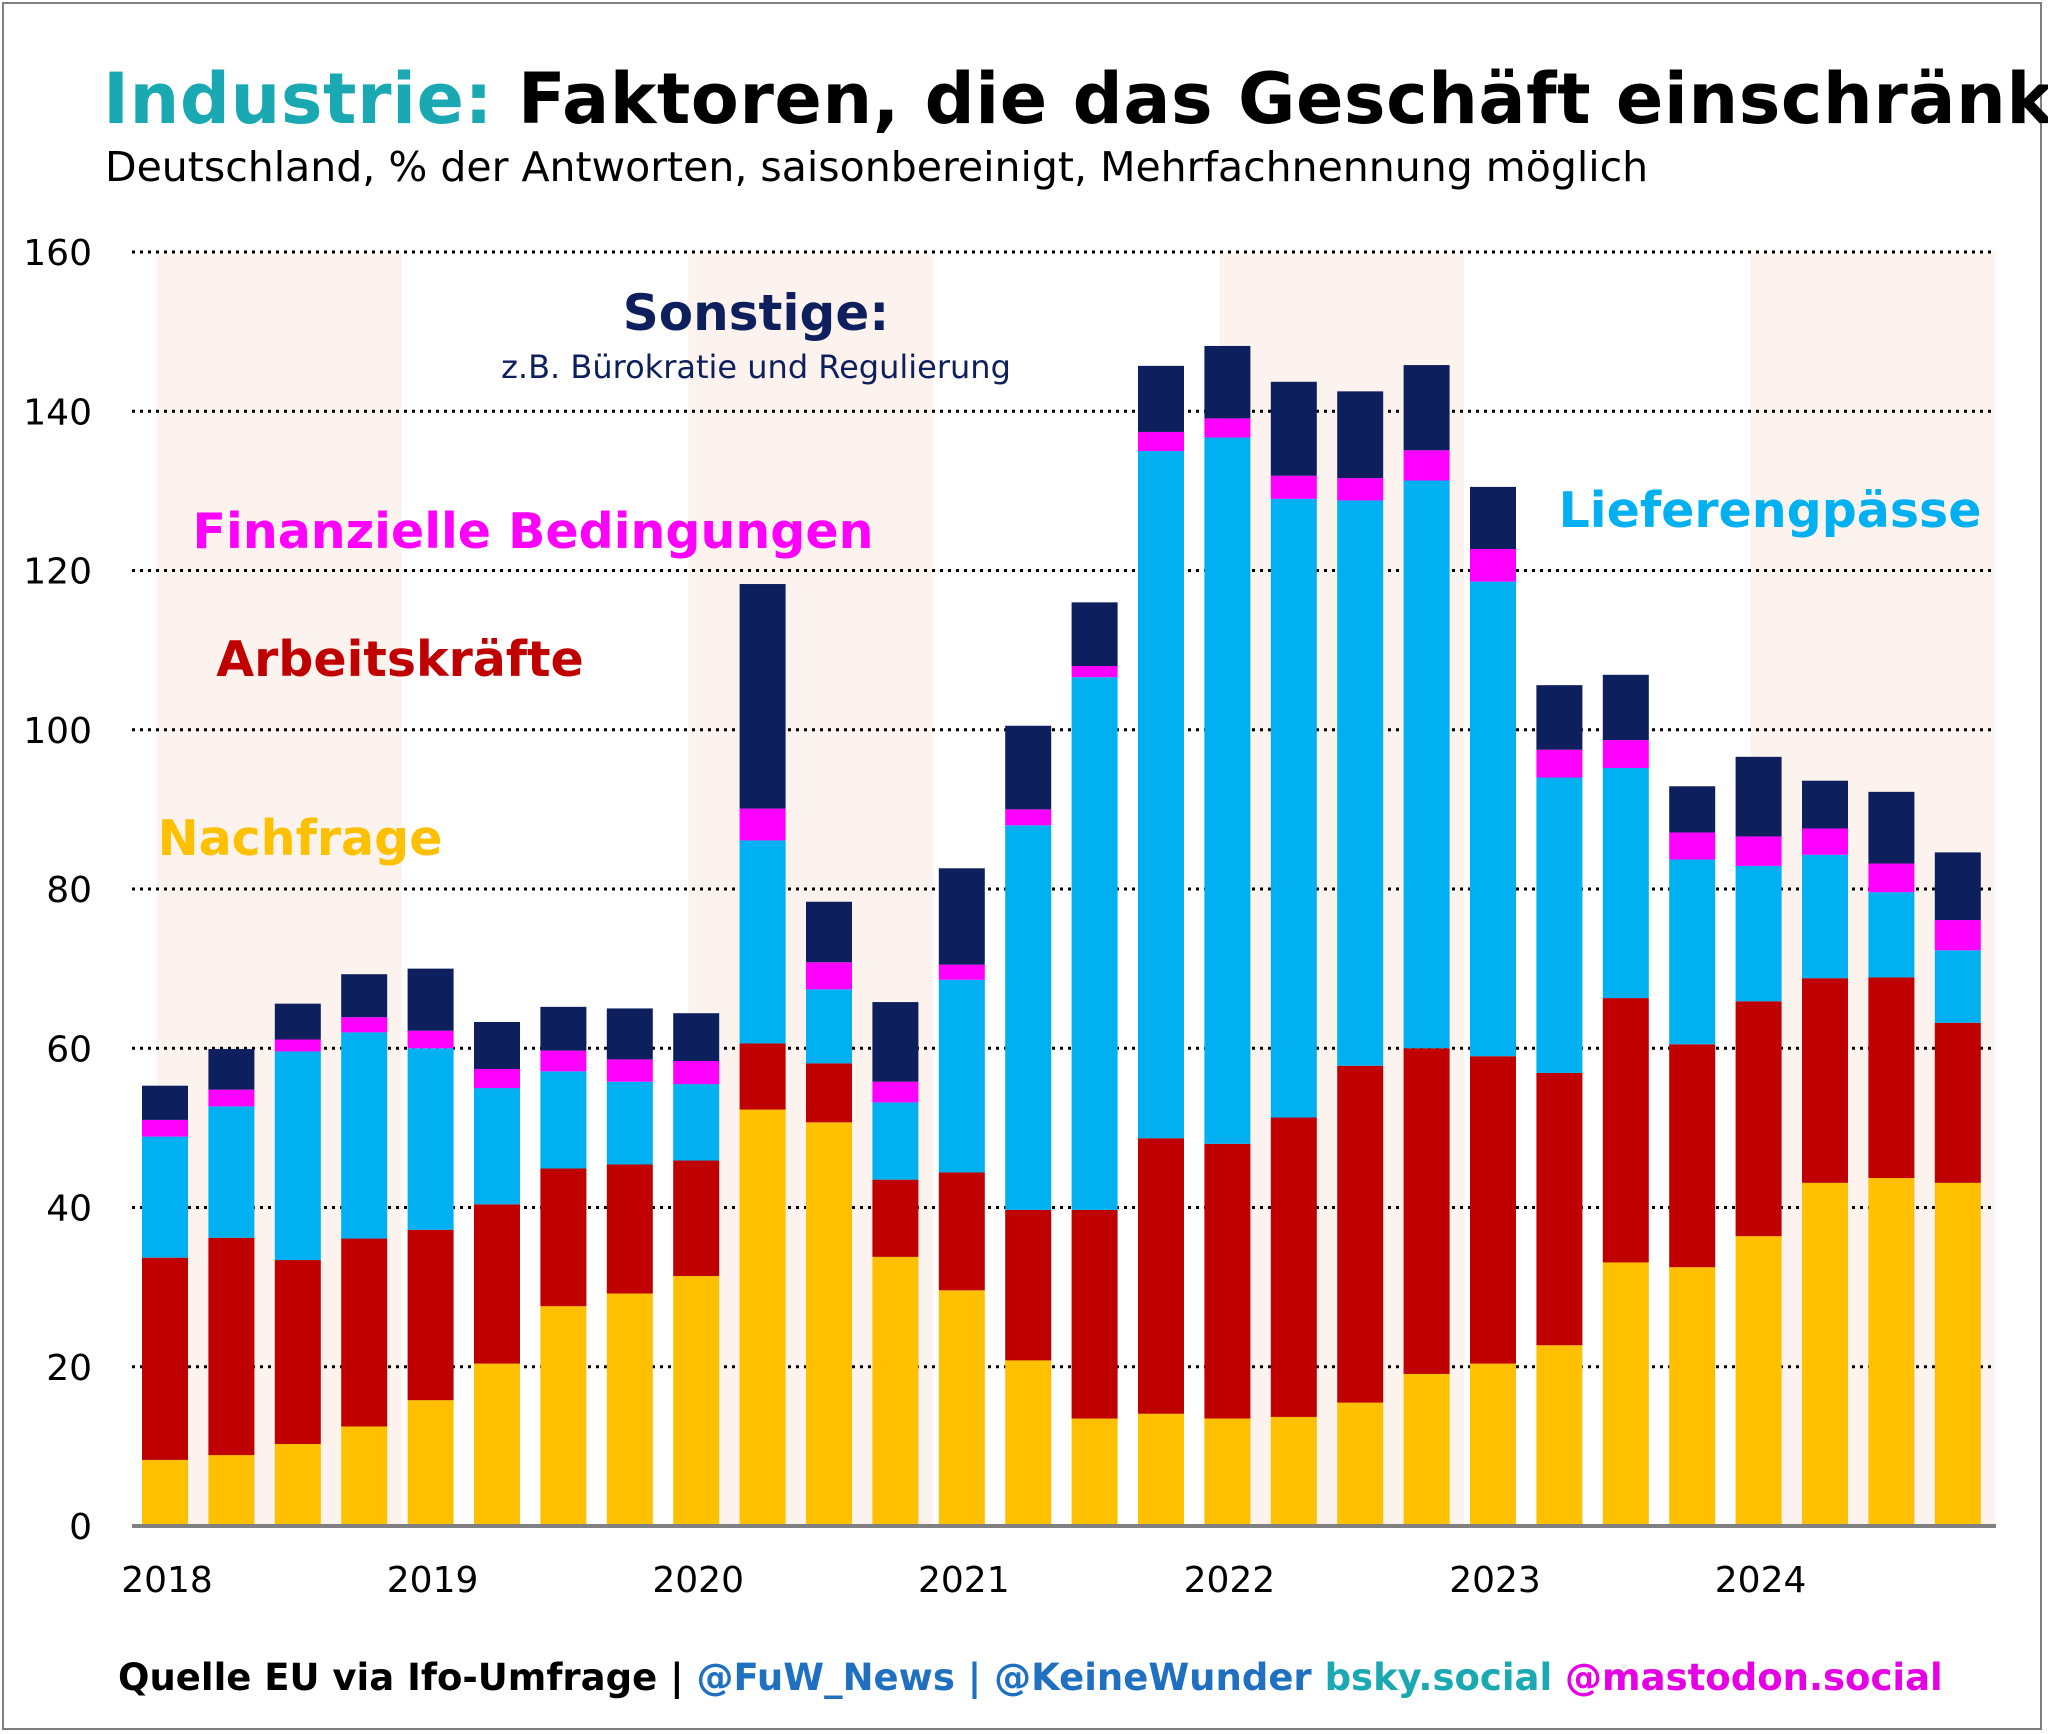  I want to click on x-tick-label: 2020, so click(698, 1580).